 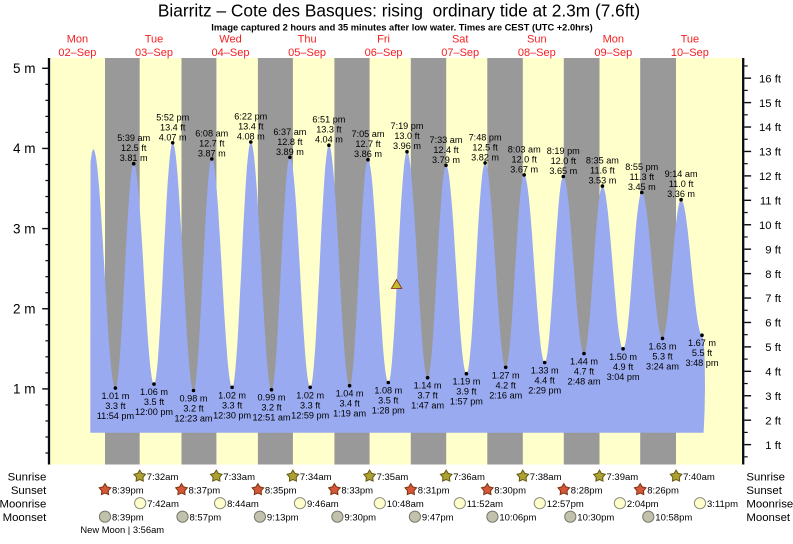 What do you see at coordinates (77, 40) in the screenshot?
I see `svg-text: Mon` at bounding box center [77, 40].